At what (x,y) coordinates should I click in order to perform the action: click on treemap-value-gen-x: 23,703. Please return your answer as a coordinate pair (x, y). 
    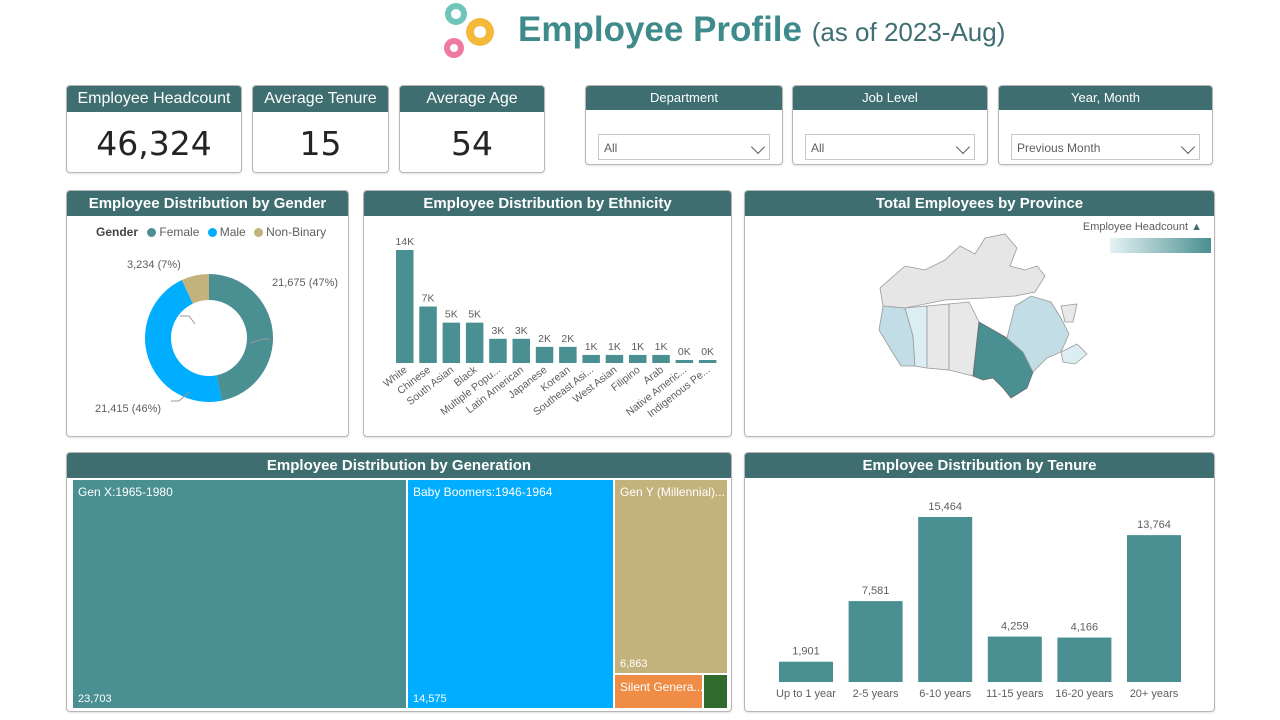
    Looking at the image, I should click on (95, 699).